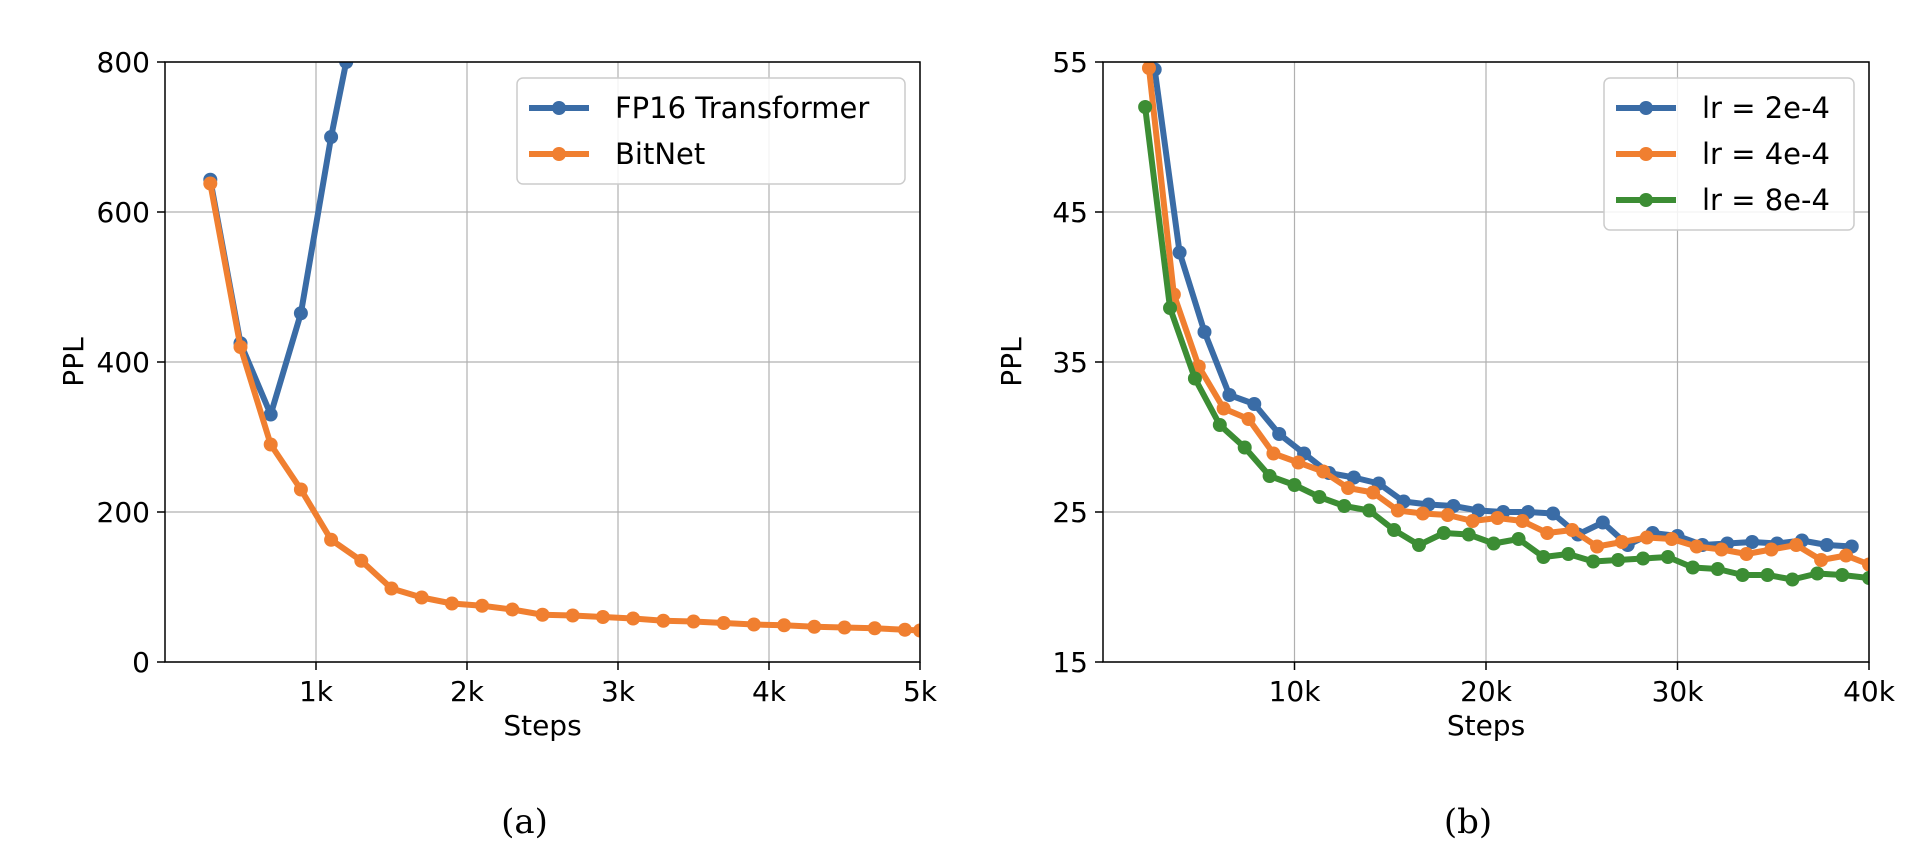 This screenshot has width=1930, height=864. Describe the element at coordinates (123, 212) in the screenshot. I see `y-tick-label: 600` at that location.